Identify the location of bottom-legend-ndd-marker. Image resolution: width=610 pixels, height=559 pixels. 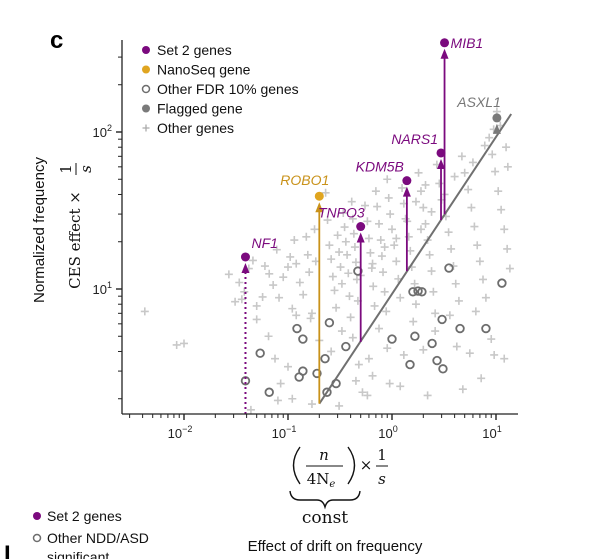
(37, 538).